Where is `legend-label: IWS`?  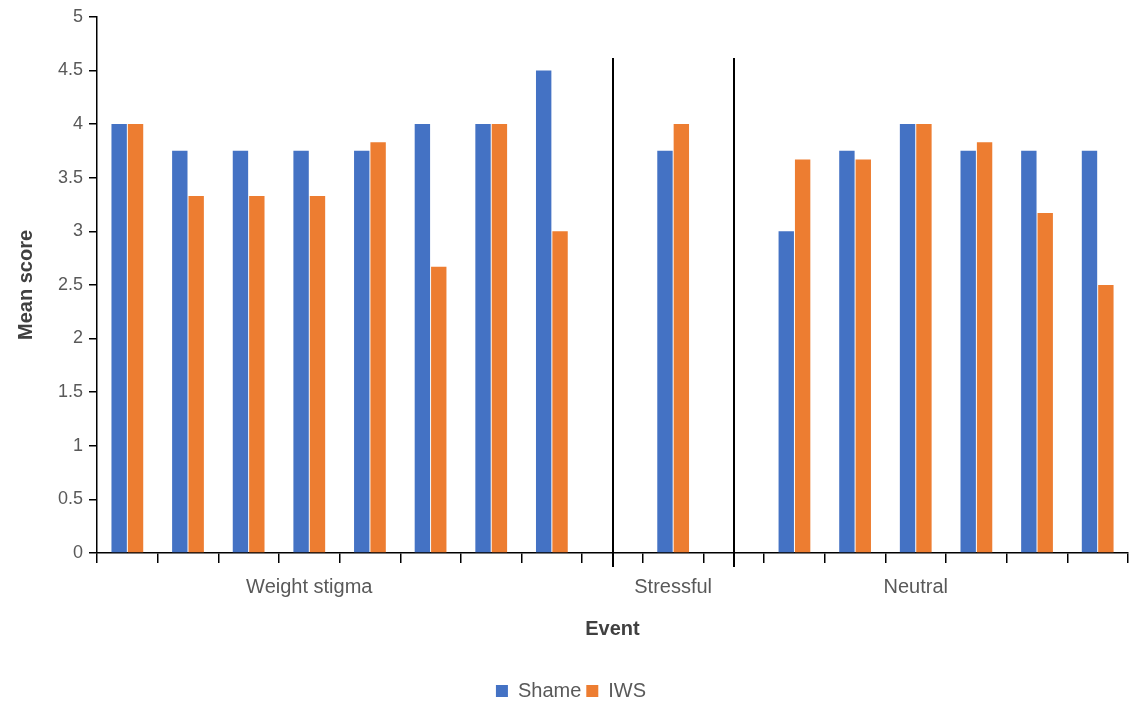 legend-label: IWS is located at coordinates (627, 689).